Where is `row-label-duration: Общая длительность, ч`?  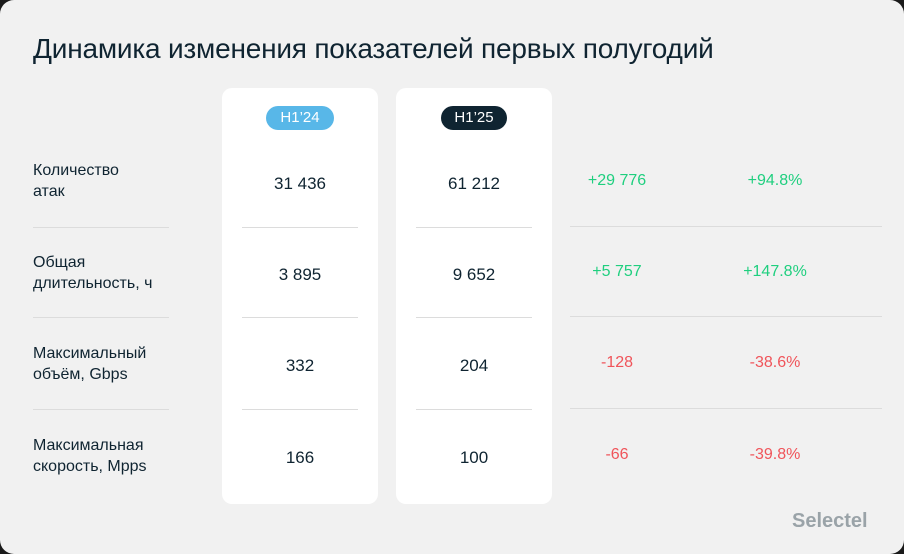 row-label-duration: Общая длительность, ч is located at coordinates (92, 273).